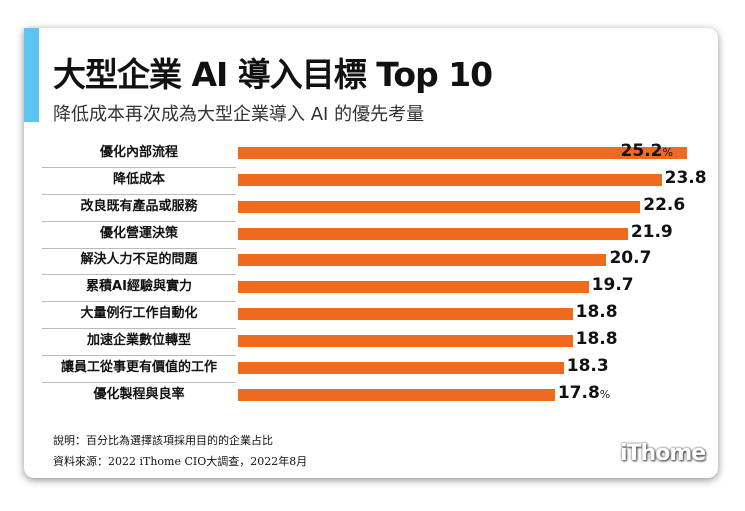 Image resolution: width=745 pixels, height=511 pixels. I want to click on category-label: 優化製程與良率, so click(139, 394).